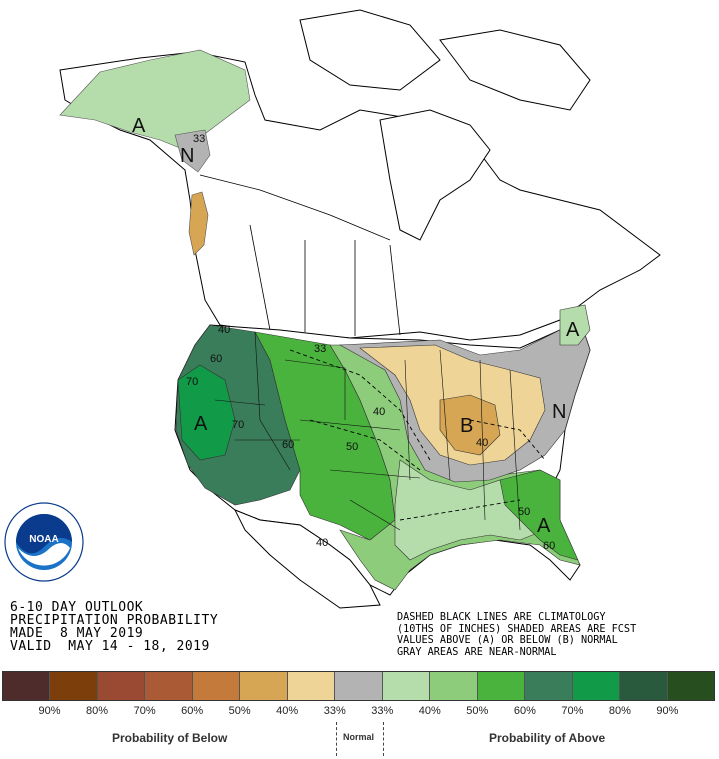  Describe the element at coordinates (216, 359) in the screenshot. I see `contour-60-nw: 60` at that location.